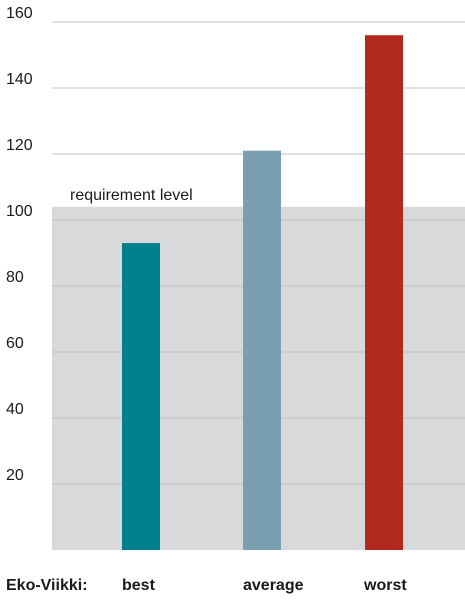  I want to click on bar-worst, so click(384, 292).